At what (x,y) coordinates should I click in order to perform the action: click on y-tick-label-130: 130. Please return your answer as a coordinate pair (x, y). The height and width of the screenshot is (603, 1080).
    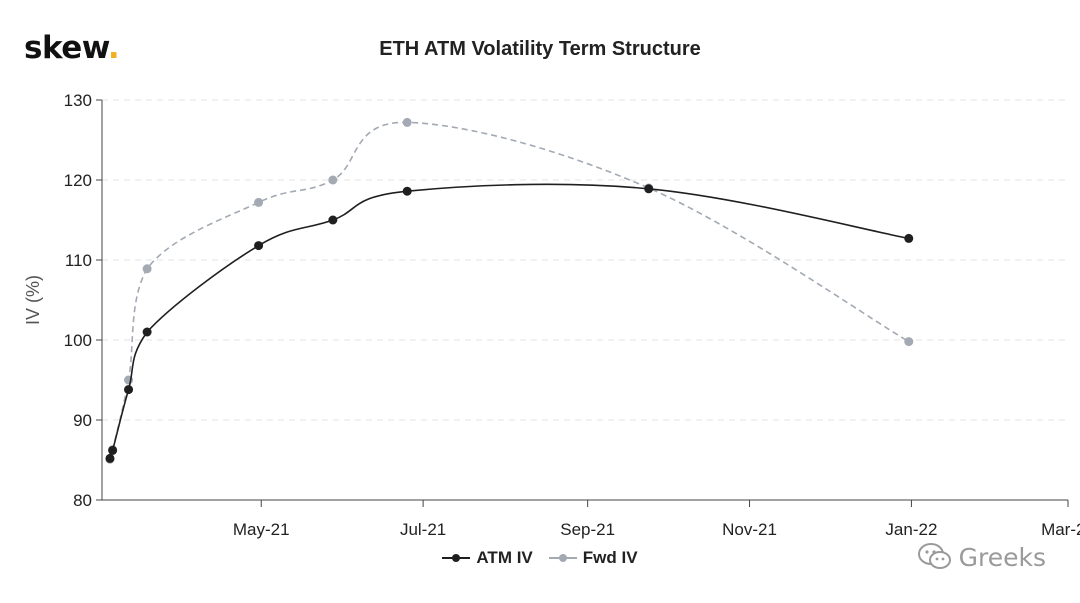
    Looking at the image, I should click on (78, 100).